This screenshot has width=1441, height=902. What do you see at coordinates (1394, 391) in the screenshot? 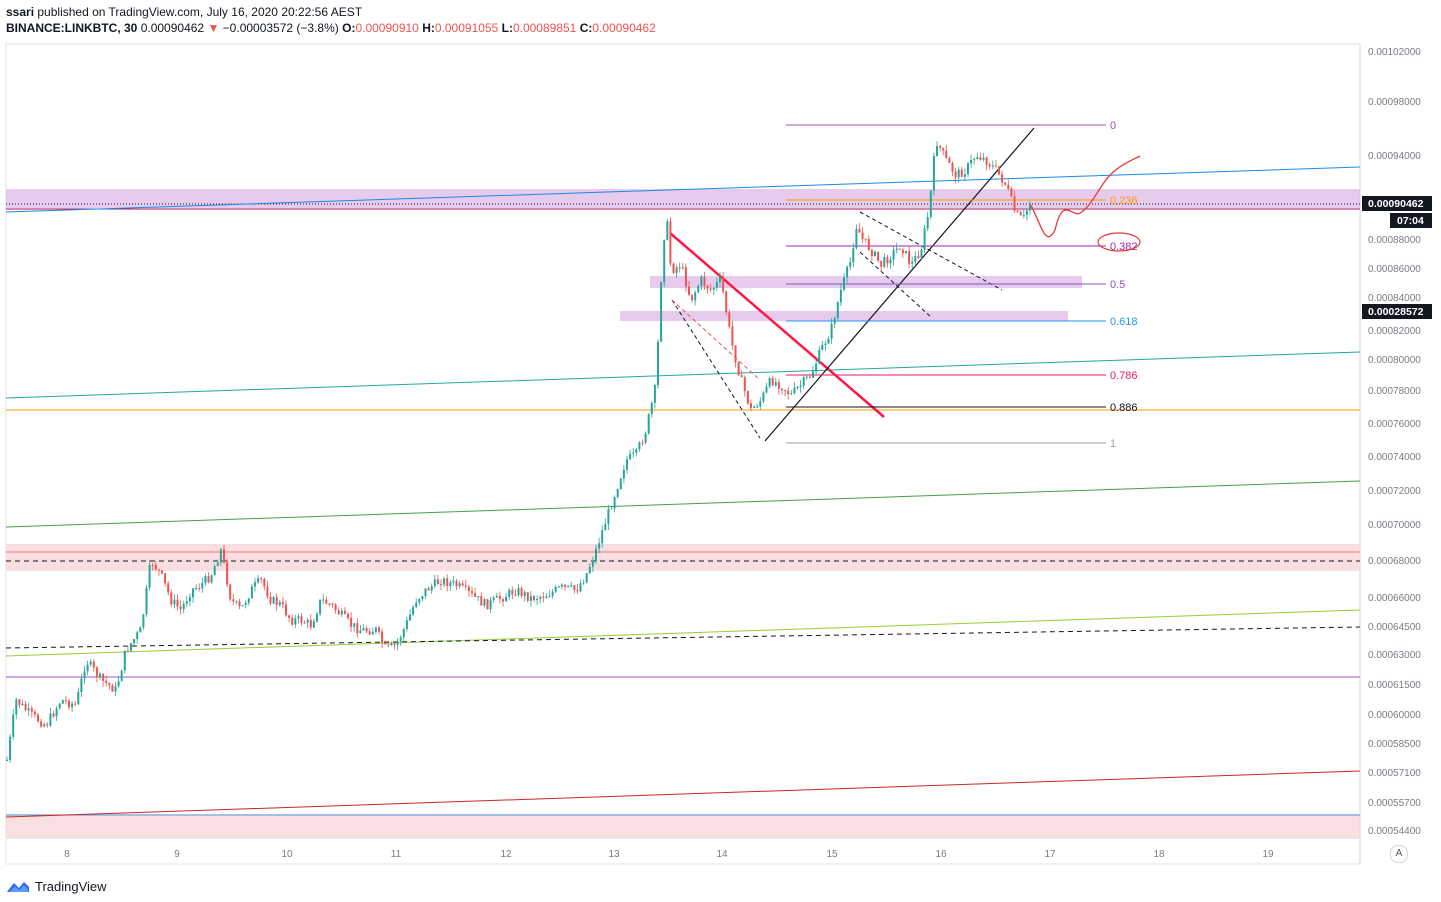
I see `price-tick-label: 0.00078000` at bounding box center [1394, 391].